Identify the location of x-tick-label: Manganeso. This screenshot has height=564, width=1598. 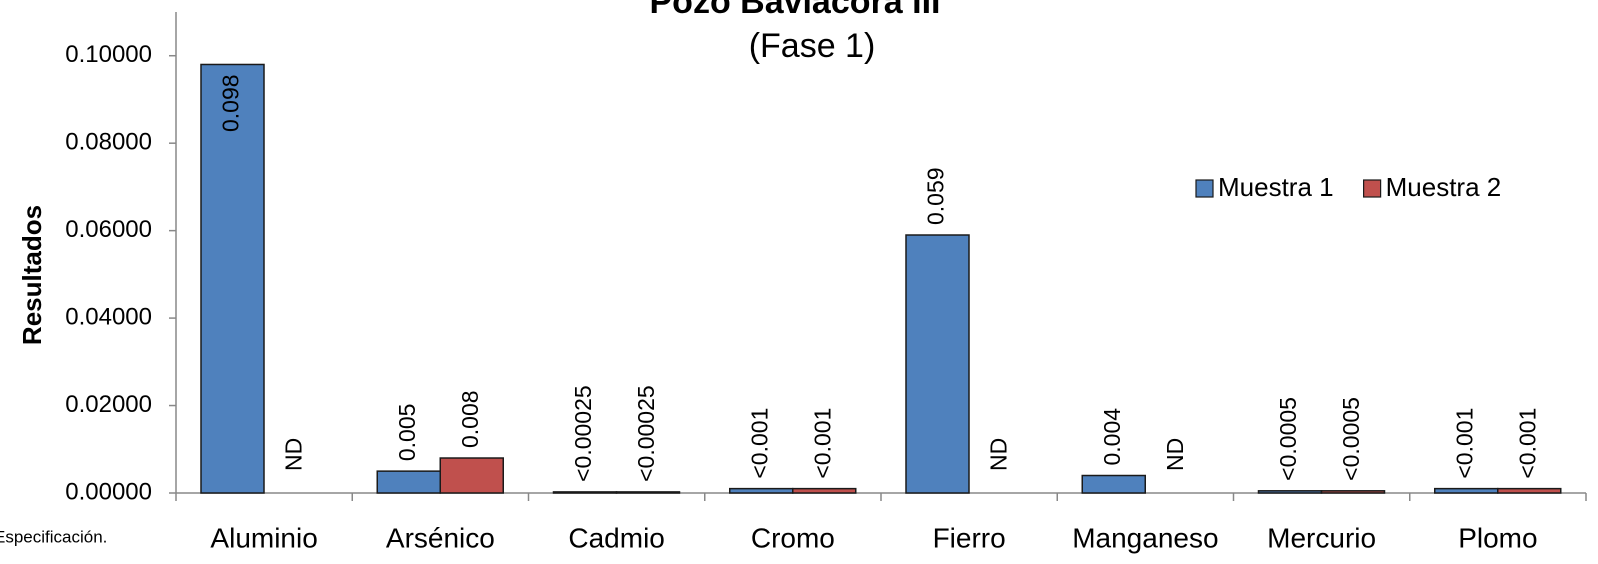
(1145, 537).